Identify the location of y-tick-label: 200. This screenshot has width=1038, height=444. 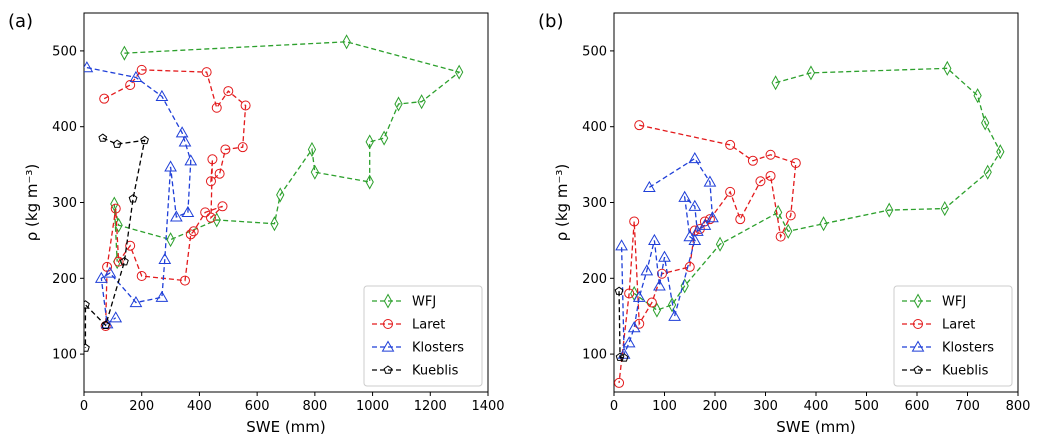
(594, 279).